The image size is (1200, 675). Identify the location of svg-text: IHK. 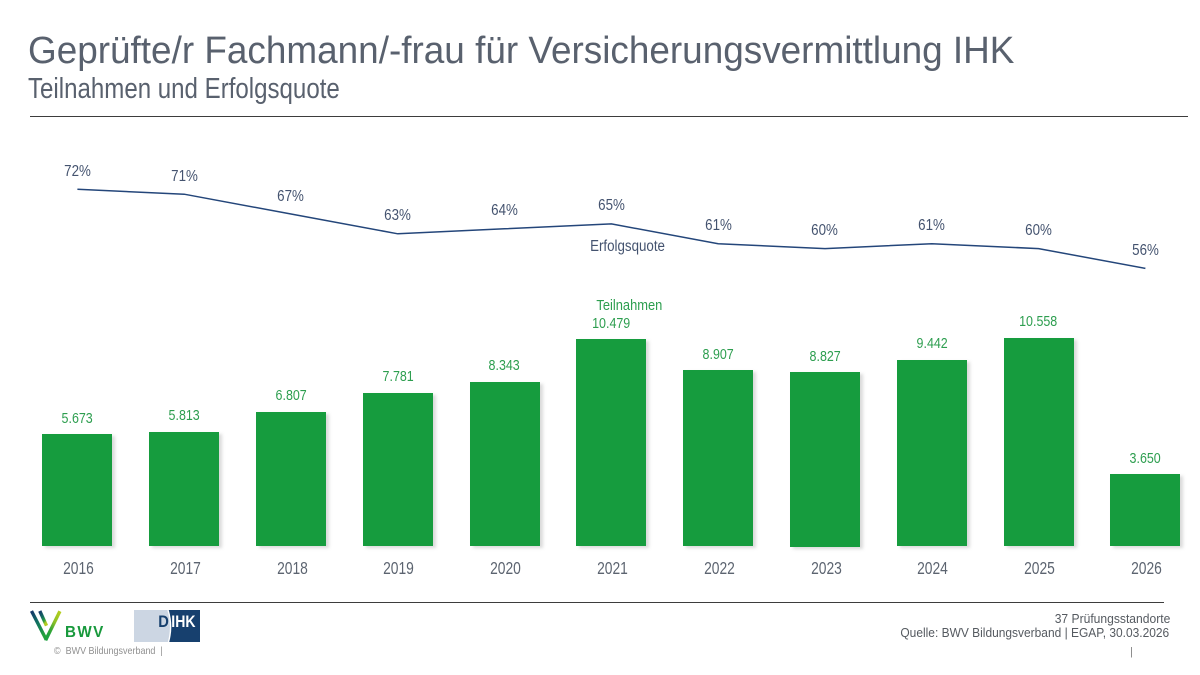
(183, 622).